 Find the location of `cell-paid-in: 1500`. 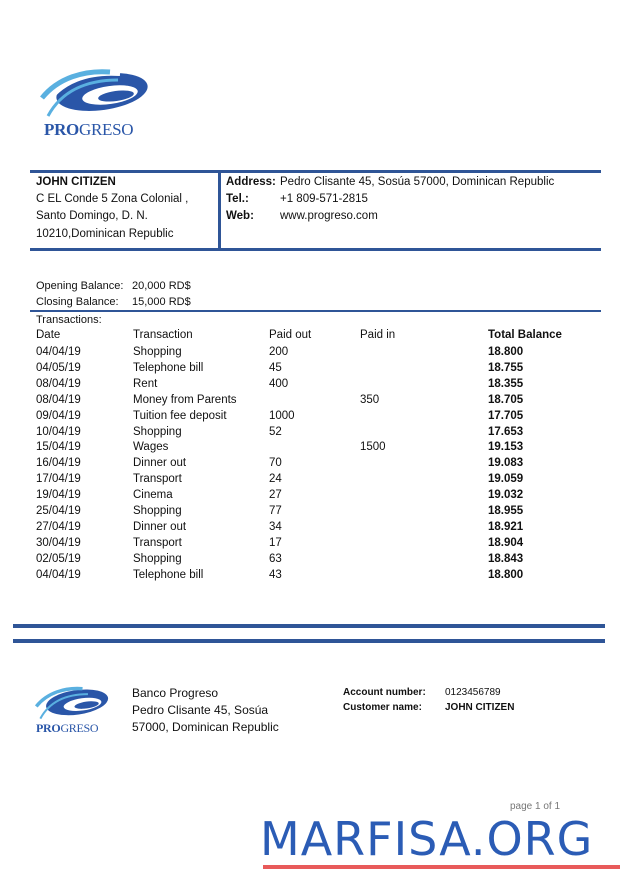

cell-paid-in: 1500 is located at coordinates (373, 447).